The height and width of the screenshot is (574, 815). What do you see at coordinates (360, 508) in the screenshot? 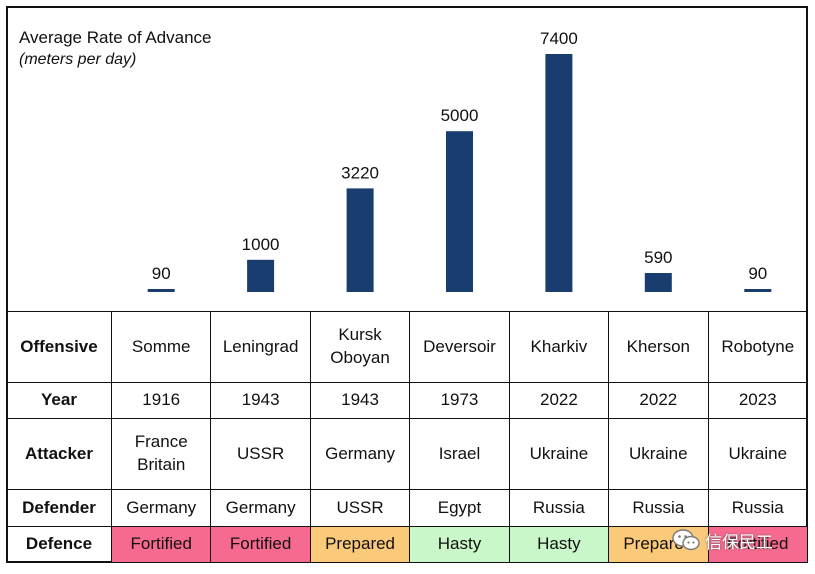
I see `cell-defender: USSR` at bounding box center [360, 508].